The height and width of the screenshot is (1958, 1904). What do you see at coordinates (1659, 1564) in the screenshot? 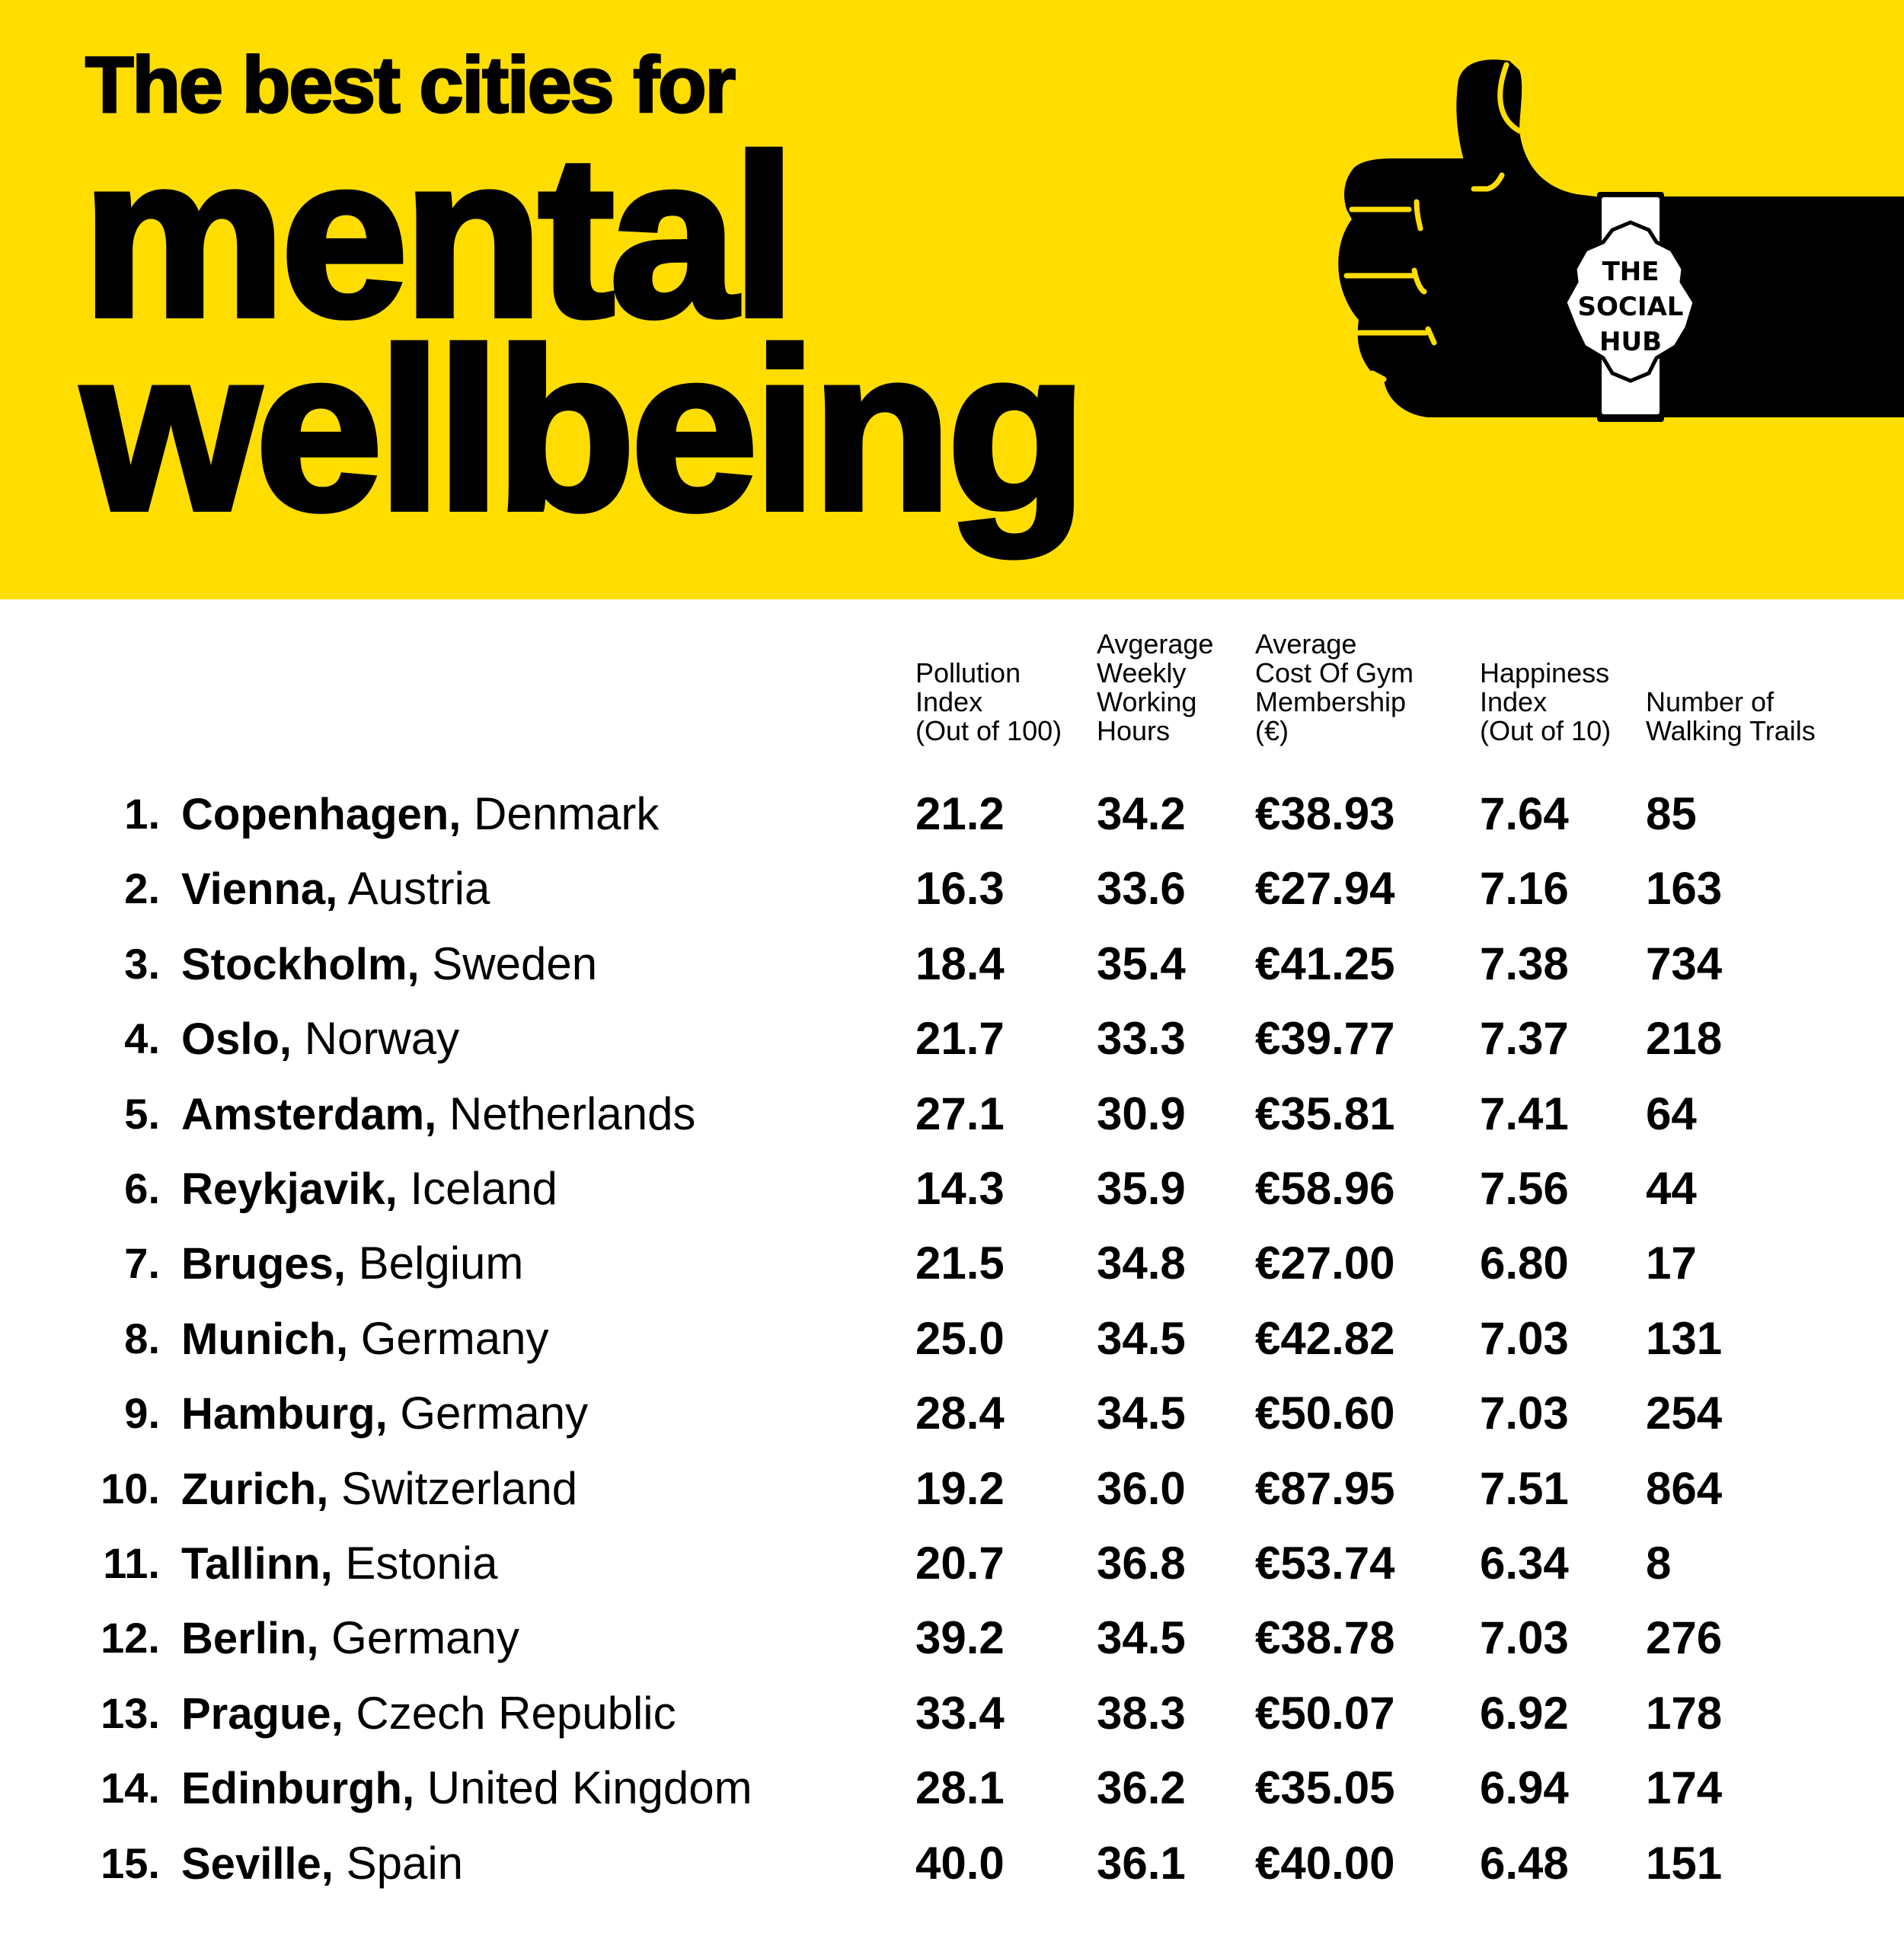
I see `cell-value: 8` at bounding box center [1659, 1564].